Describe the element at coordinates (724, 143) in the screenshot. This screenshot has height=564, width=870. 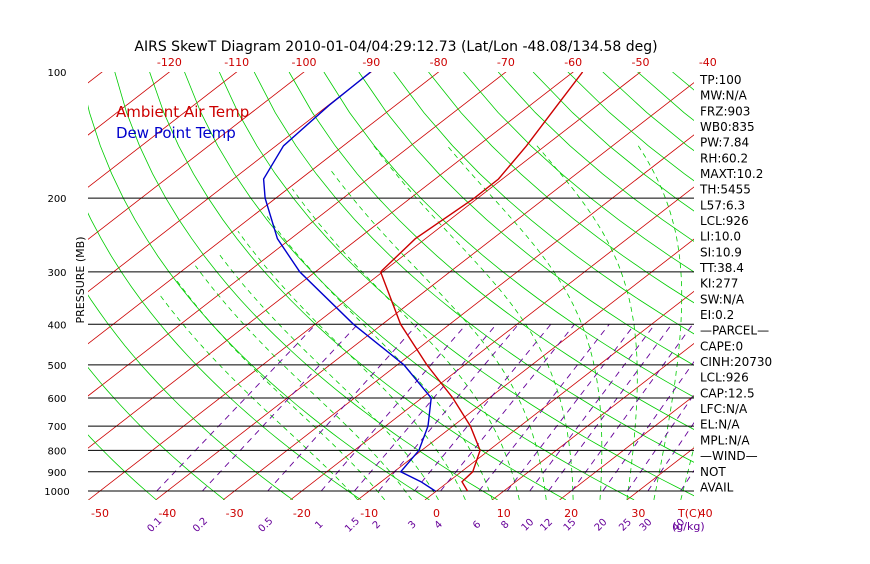
I see `index-label: PW:7.84` at that location.